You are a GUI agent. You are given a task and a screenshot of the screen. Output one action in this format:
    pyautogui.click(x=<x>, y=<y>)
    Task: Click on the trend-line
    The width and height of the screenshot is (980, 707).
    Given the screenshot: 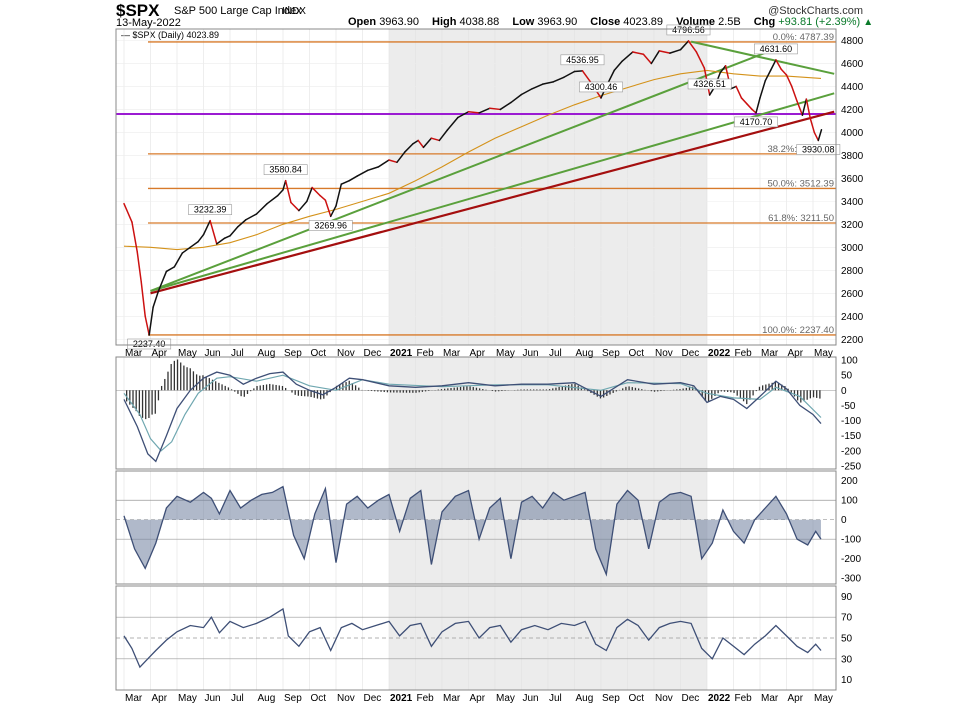 What is the action you would take?
    pyautogui.click(x=762, y=57)
    